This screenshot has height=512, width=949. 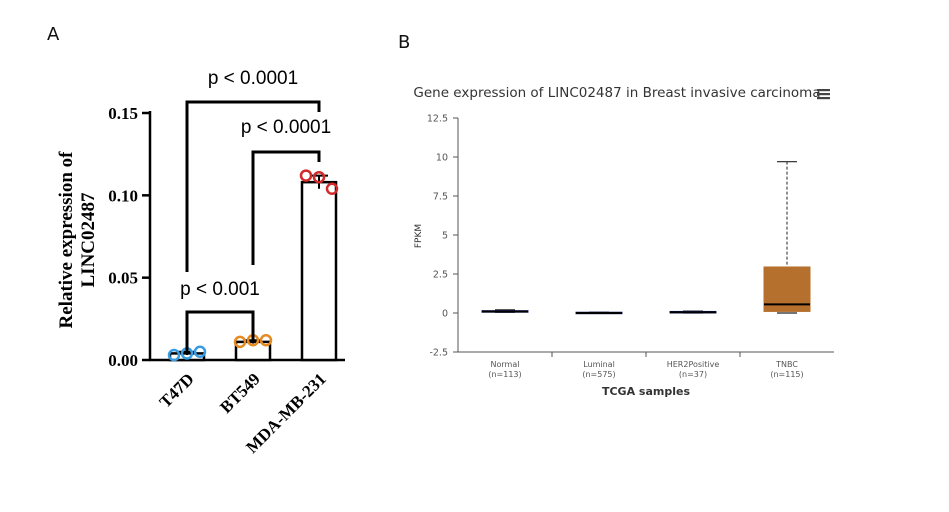 I want to click on y-tick-label: 5, so click(x=445, y=236).